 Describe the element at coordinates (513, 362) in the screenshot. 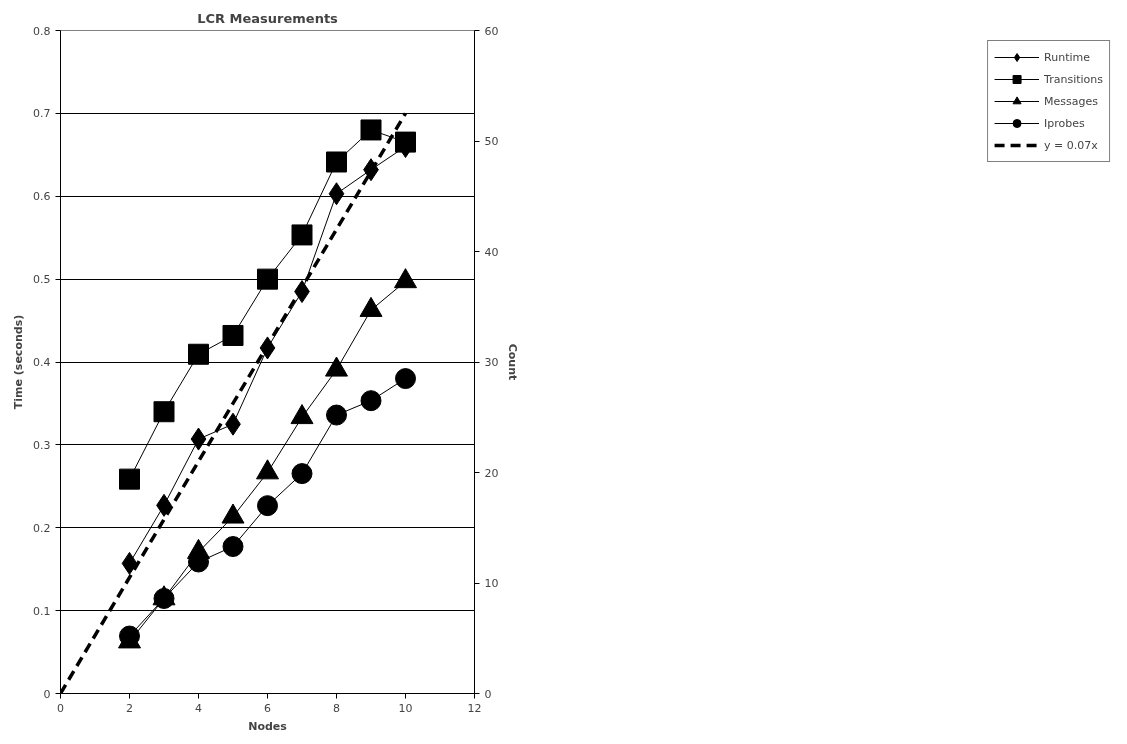

I see `y2-axis-title: Count` at that location.